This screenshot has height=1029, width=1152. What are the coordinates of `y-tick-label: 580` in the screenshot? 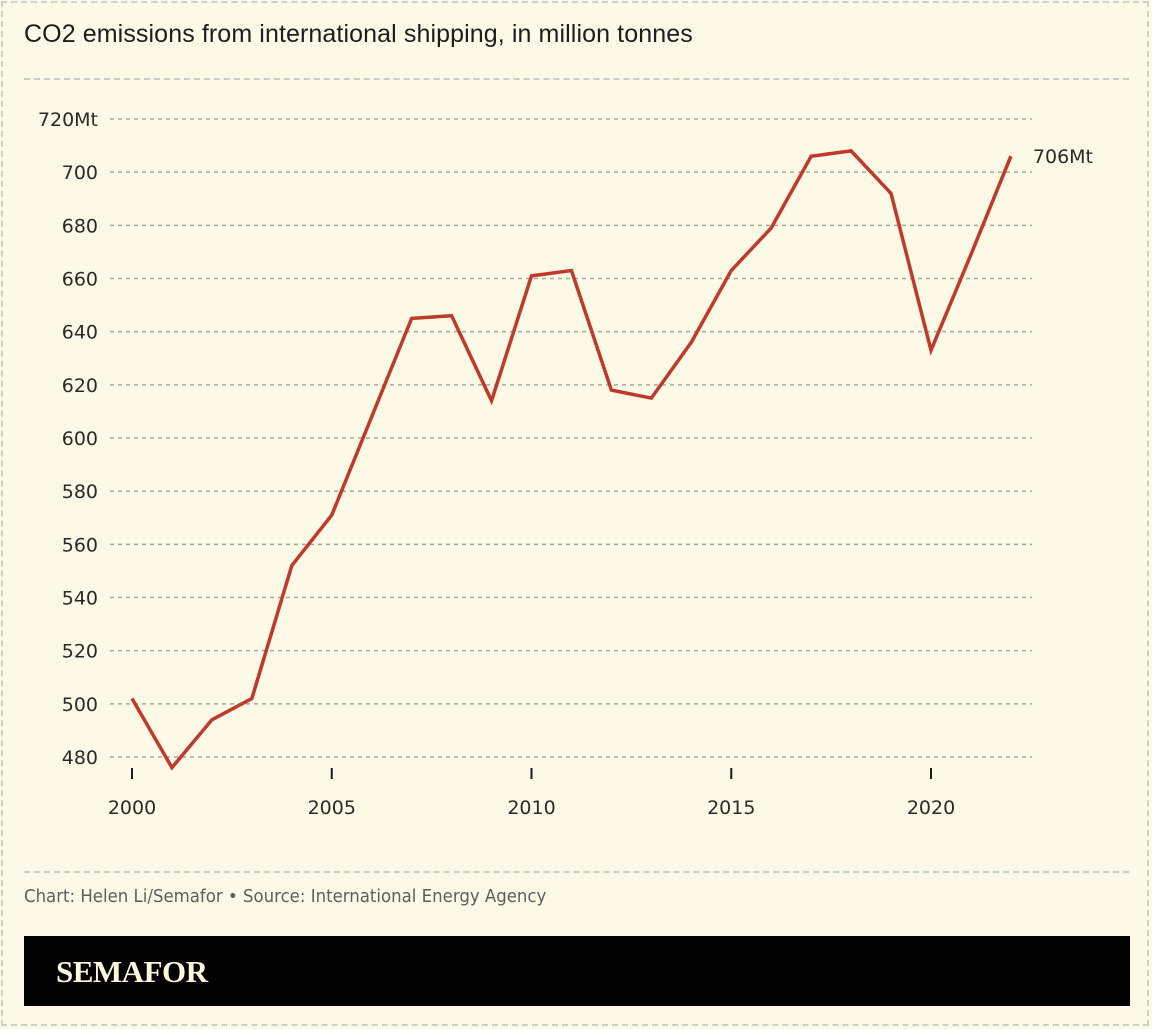 It's located at (80, 492).